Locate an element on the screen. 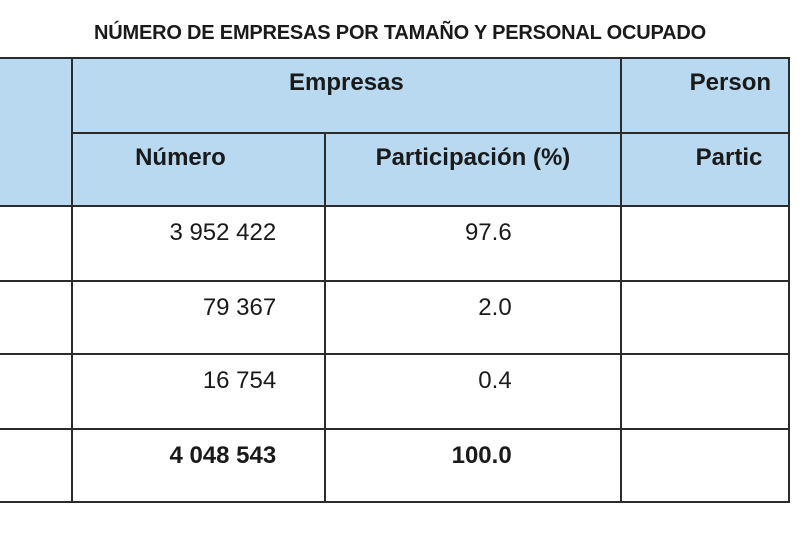 Image resolution: width=800 pixels, height=533 pixels. header-empresas: Empresas is located at coordinates (346, 95).